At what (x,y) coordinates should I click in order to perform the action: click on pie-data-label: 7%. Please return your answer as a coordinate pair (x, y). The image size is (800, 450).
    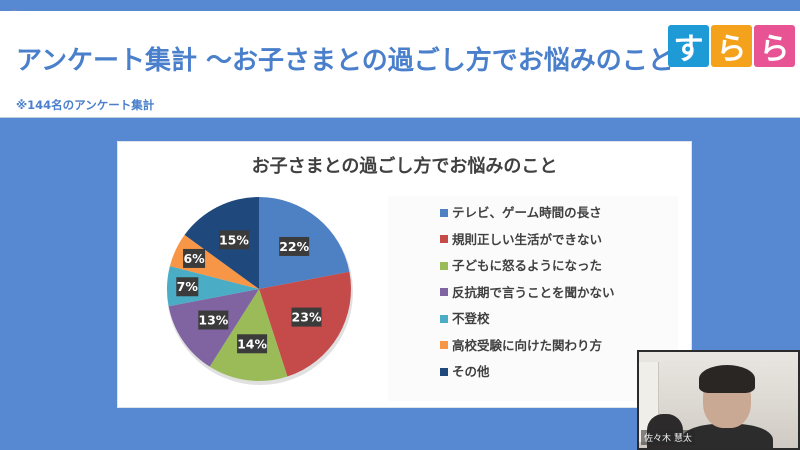
    Looking at the image, I should click on (187, 287).